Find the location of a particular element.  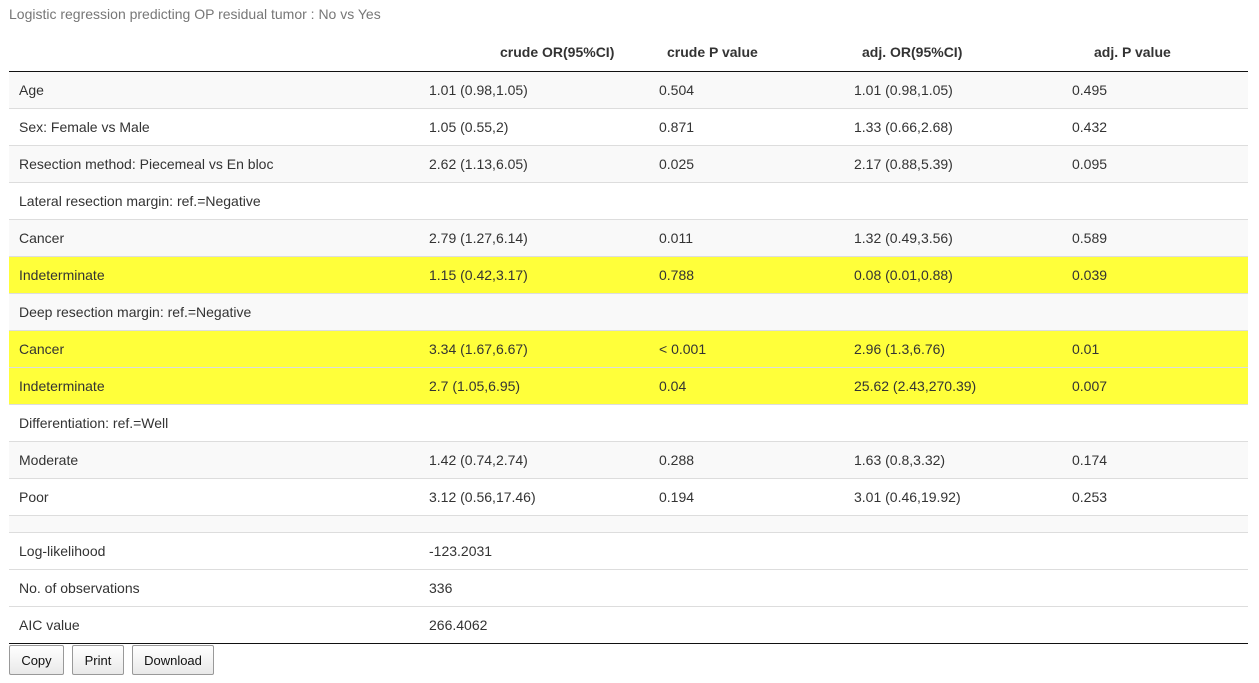

adj-or-cell: 2.17 (0.88,5.39) is located at coordinates (963, 164).